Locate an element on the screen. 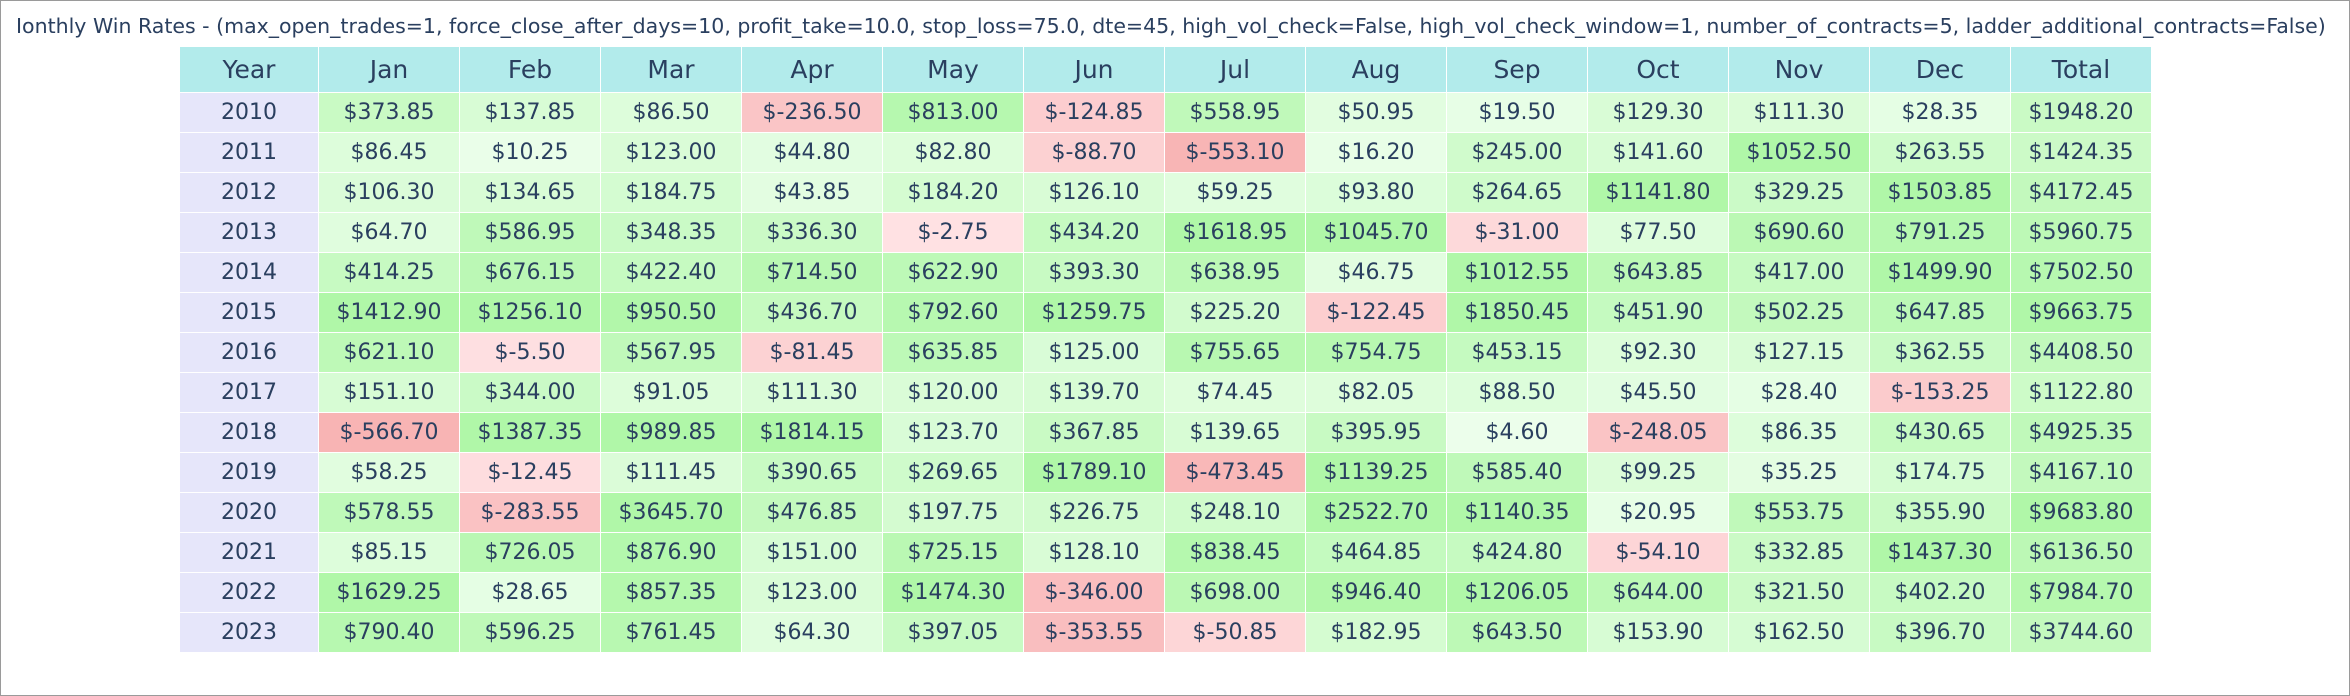 This screenshot has width=2350, height=696. value-cell: $622.90 is located at coordinates (953, 273).